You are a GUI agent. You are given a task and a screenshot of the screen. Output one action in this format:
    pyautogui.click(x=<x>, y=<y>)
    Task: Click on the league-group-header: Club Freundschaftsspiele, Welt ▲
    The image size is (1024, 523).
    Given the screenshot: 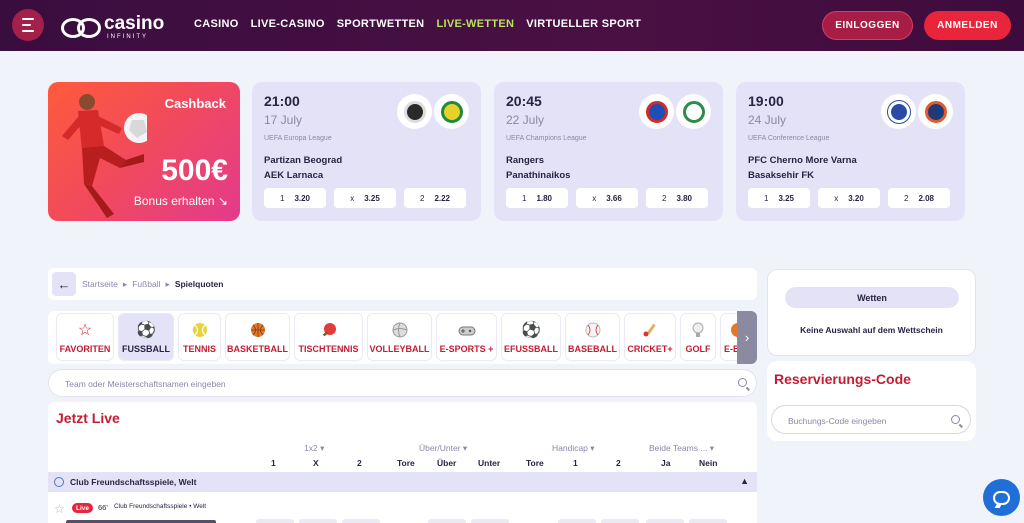 What is the action you would take?
    pyautogui.click(x=402, y=482)
    